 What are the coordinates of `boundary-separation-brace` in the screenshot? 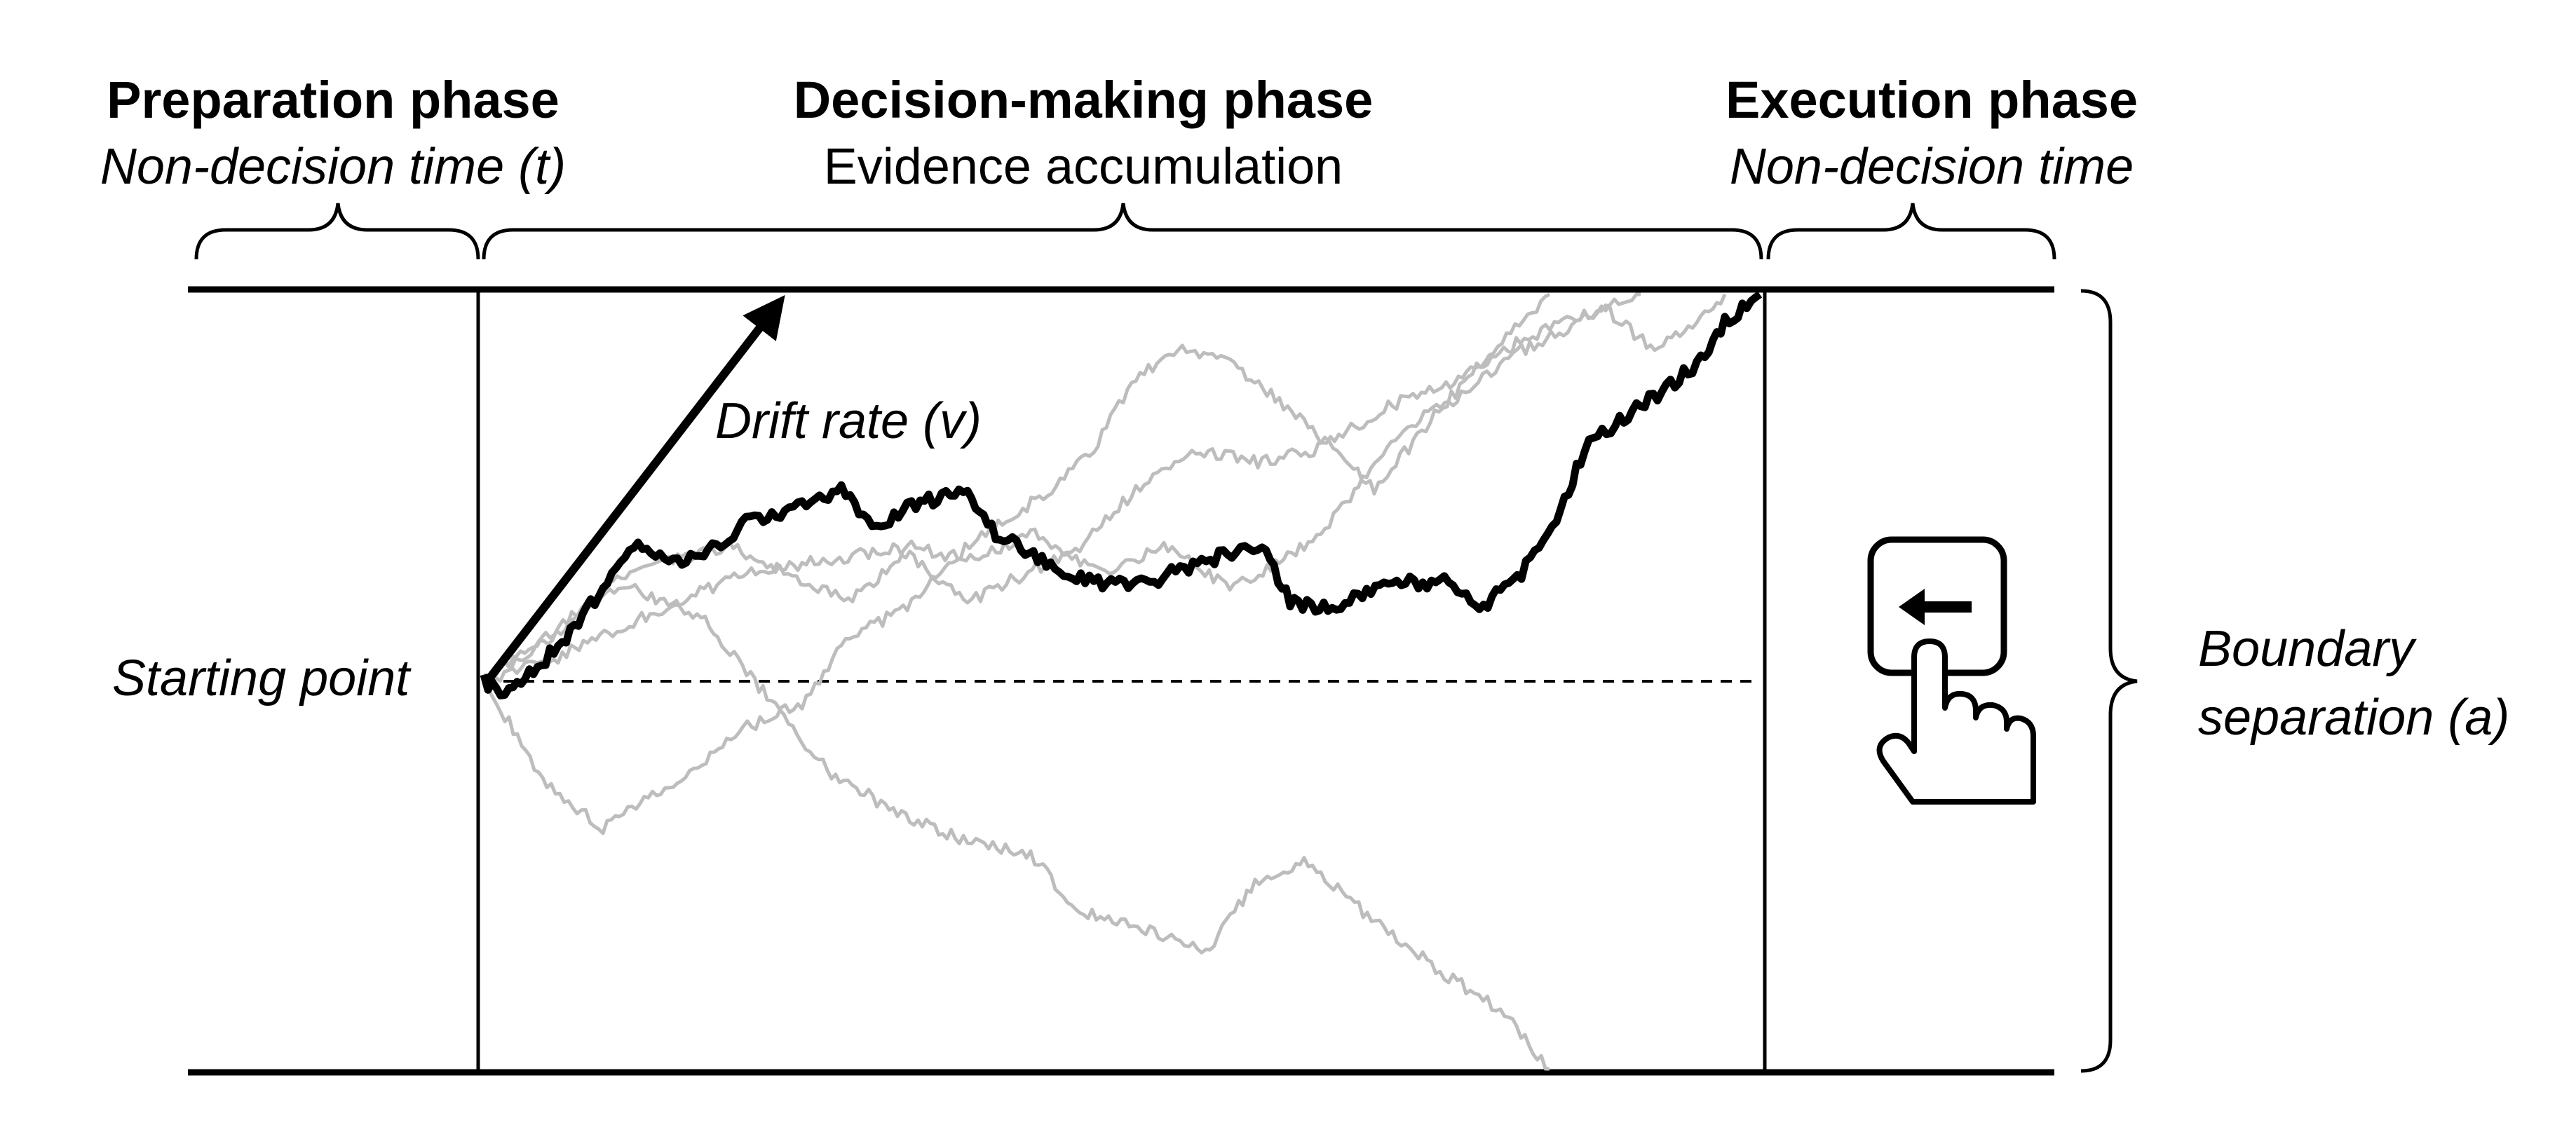 It's located at (2109, 681).